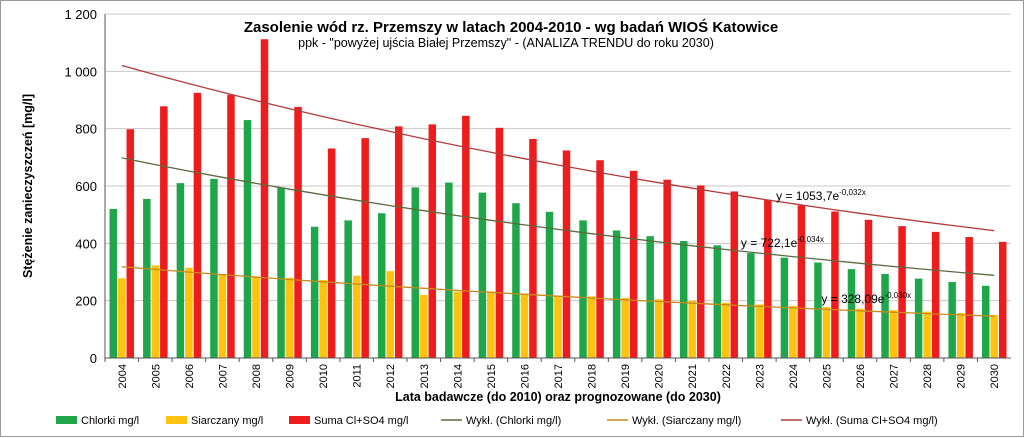 The height and width of the screenshot is (438, 1024). Describe the element at coordinates (818, 310) in the screenshot. I see `bar-chlorki-2025` at that location.